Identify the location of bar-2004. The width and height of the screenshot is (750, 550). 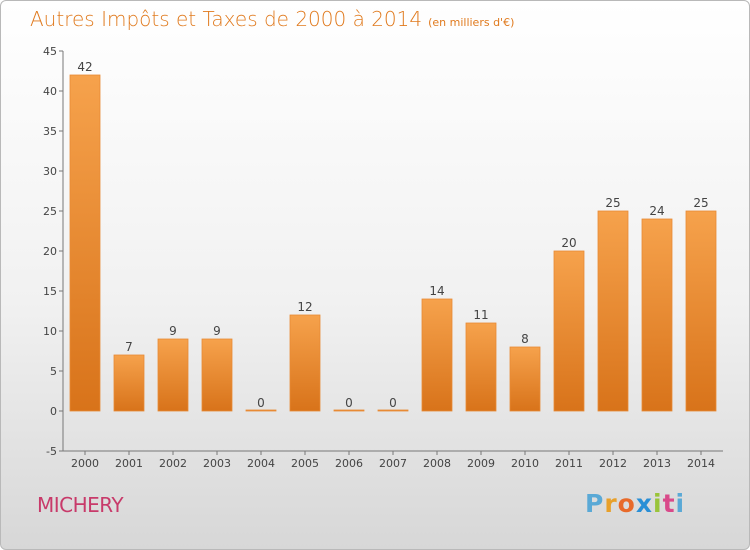
(261, 410).